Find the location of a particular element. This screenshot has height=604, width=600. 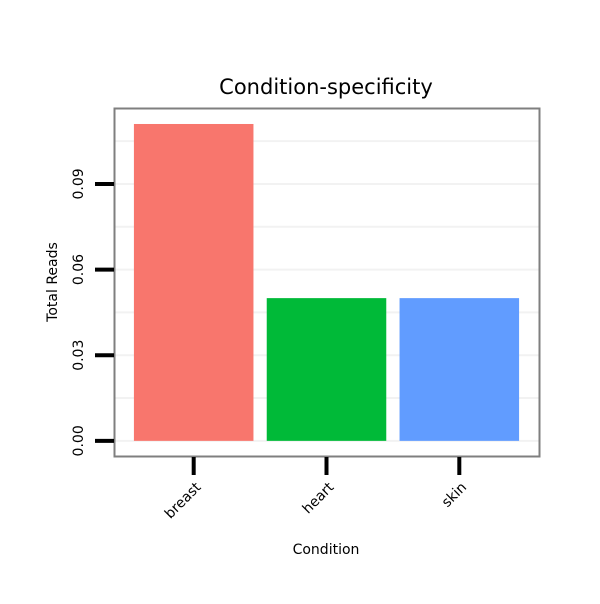

bar-breast is located at coordinates (193, 282).